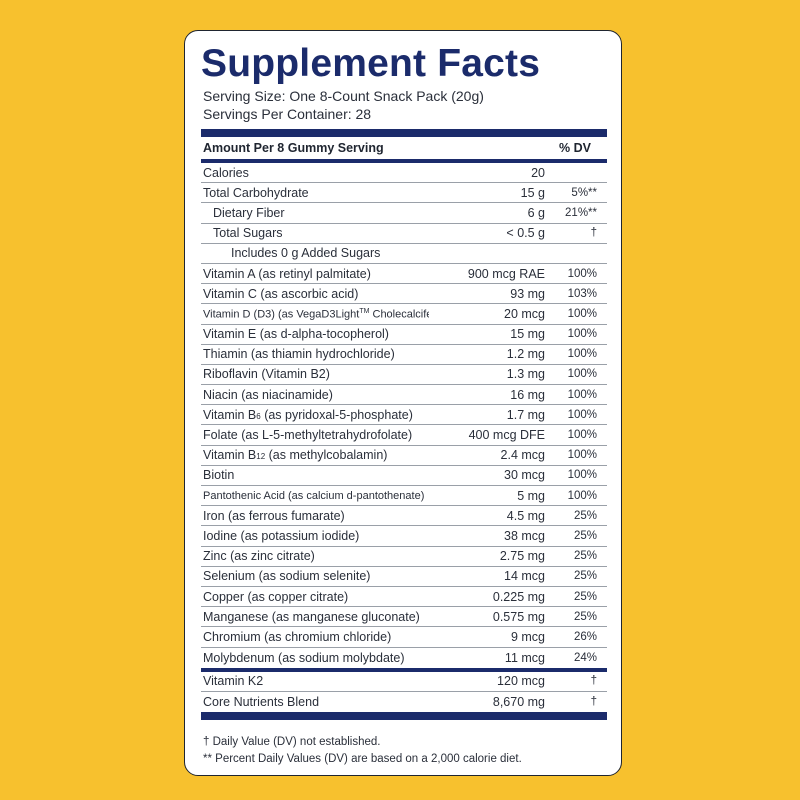 The width and height of the screenshot is (800, 800). Describe the element at coordinates (261, 457) in the screenshot. I see `subscript-number: 12` at that location.